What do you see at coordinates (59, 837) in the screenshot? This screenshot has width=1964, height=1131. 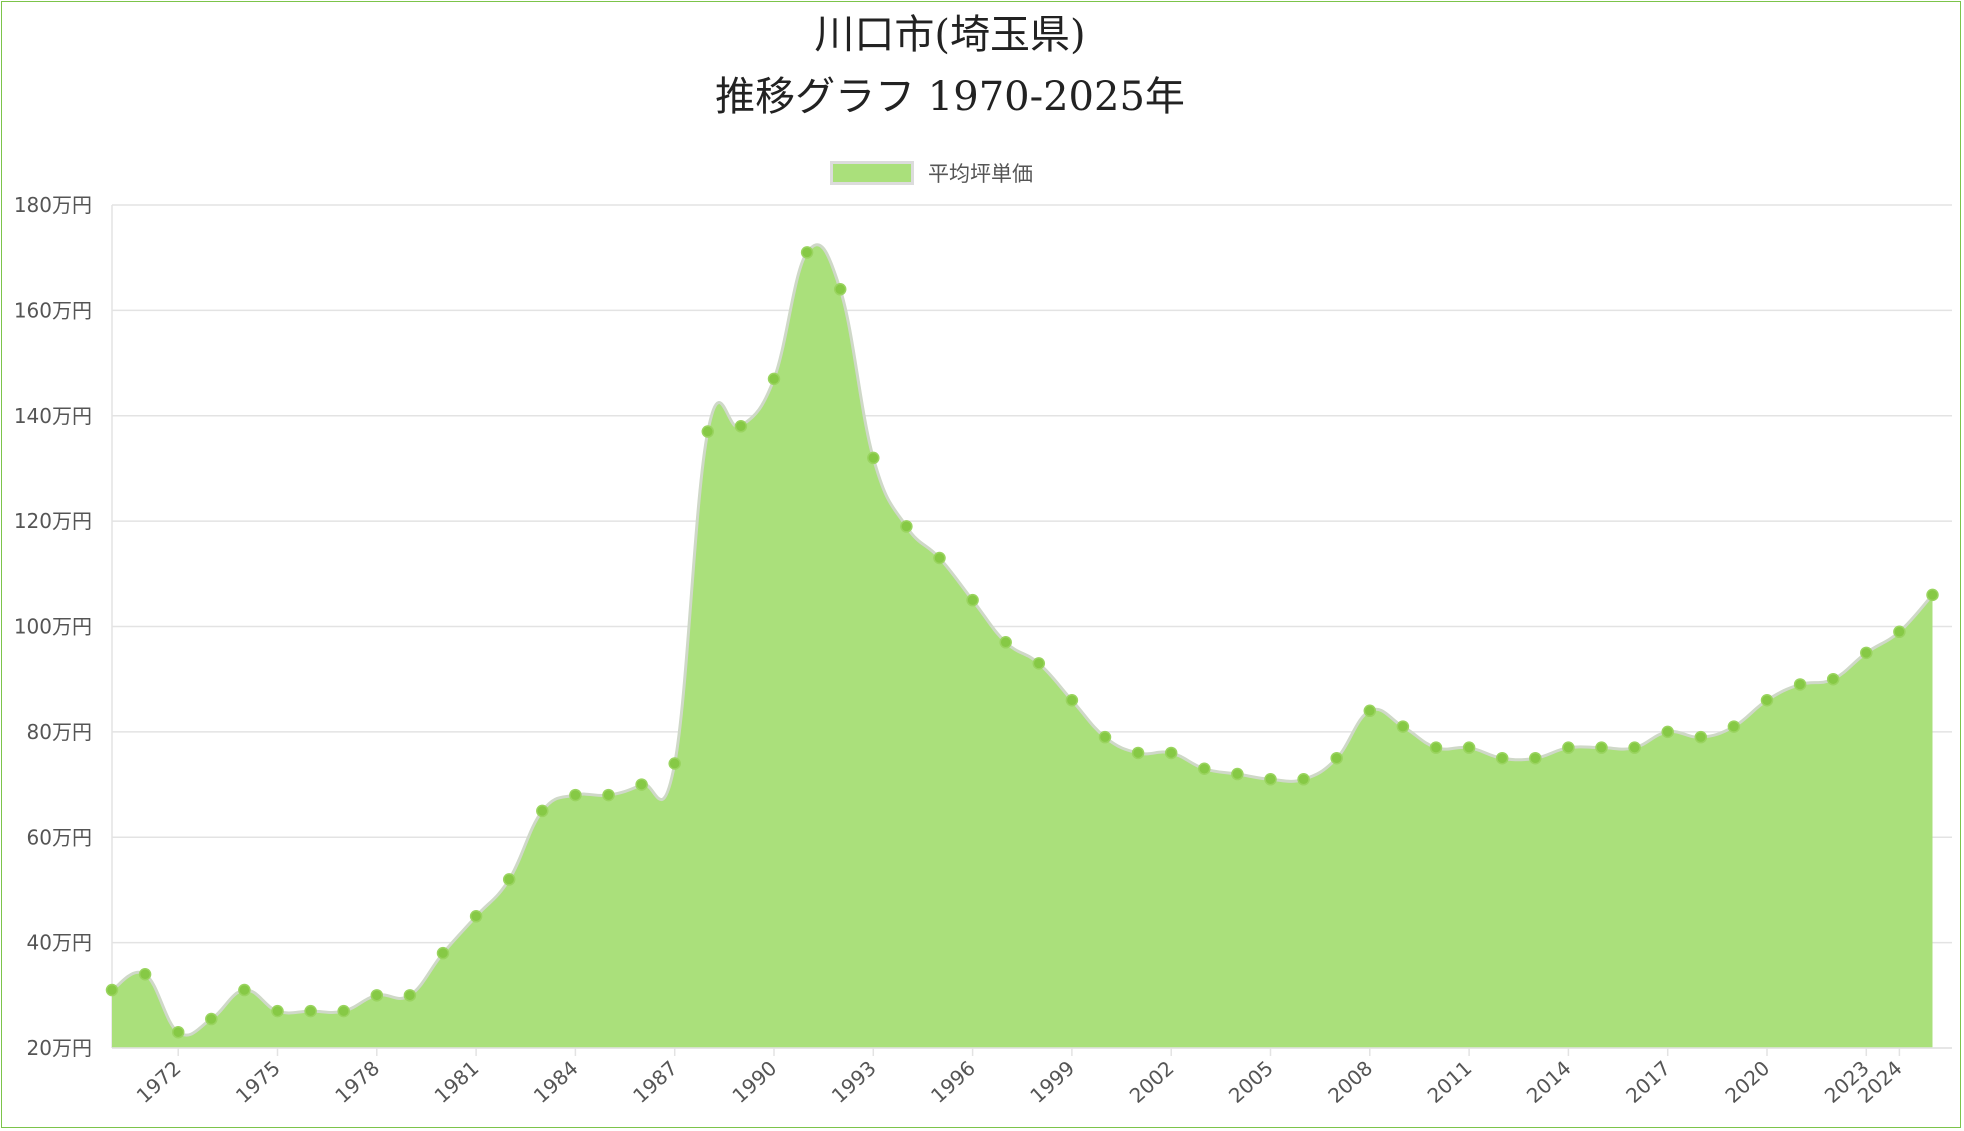 I see `y-tick-label: 60万円` at bounding box center [59, 837].